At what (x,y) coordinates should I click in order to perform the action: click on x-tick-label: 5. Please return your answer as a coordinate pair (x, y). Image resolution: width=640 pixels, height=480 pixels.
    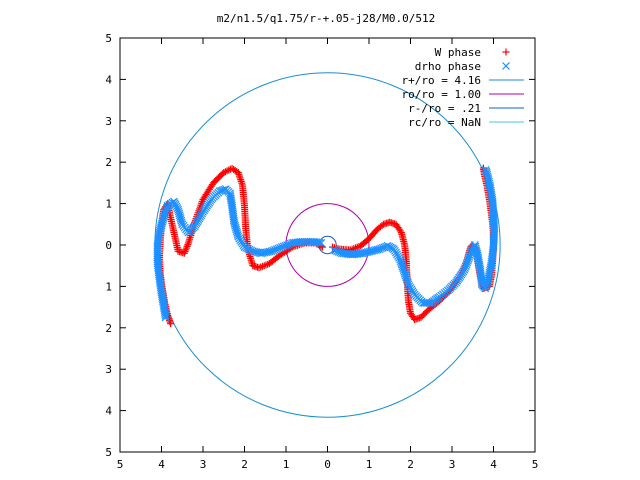
    Looking at the image, I should click on (120, 464).